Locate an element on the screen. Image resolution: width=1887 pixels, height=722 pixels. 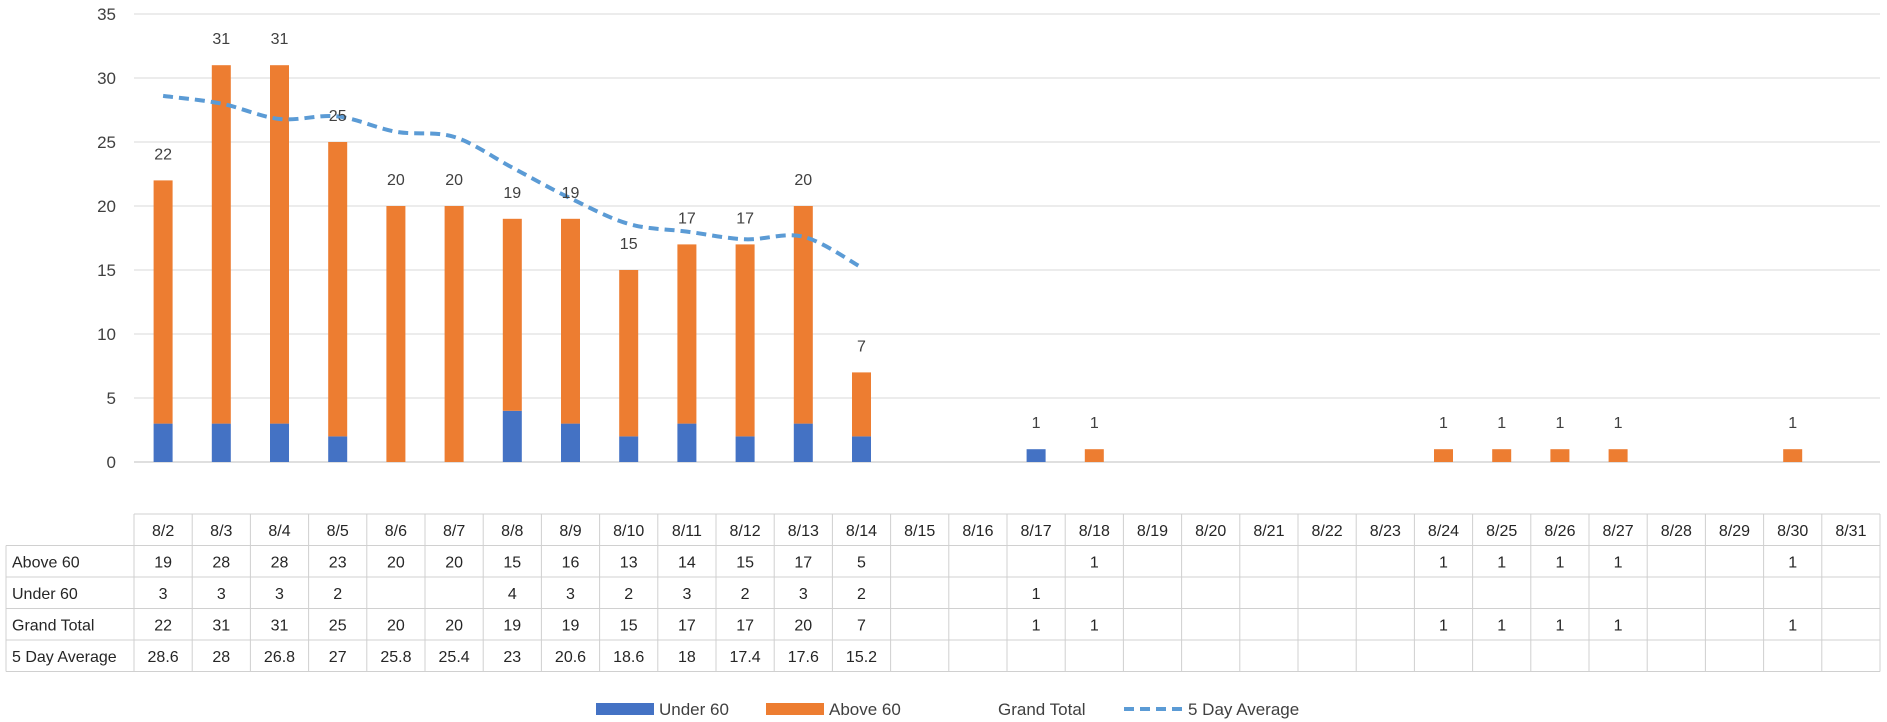
x-category-label: 8/25 is located at coordinates (1501, 531).